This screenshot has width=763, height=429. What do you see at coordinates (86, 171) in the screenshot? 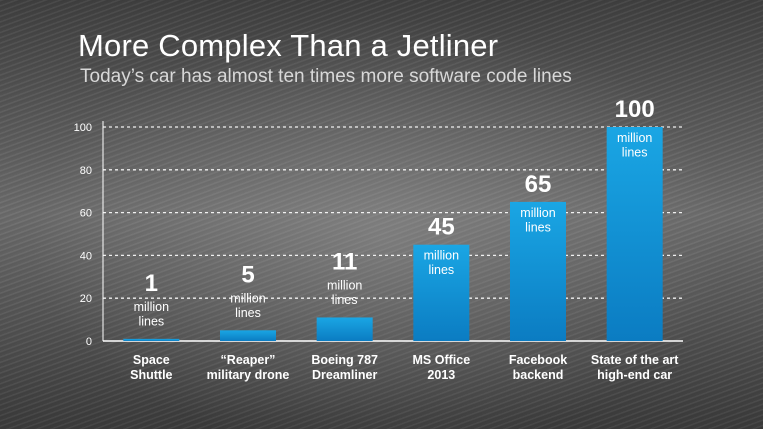
I see `y-tick-label: 80` at bounding box center [86, 171].